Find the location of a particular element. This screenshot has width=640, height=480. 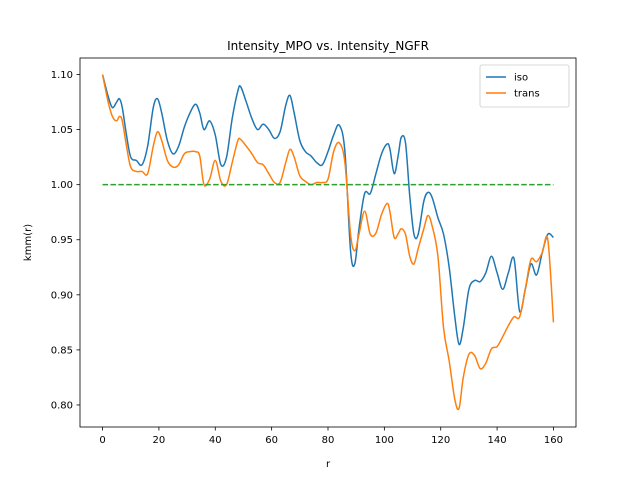

y-tick-label: 0.90 is located at coordinates (62, 295).